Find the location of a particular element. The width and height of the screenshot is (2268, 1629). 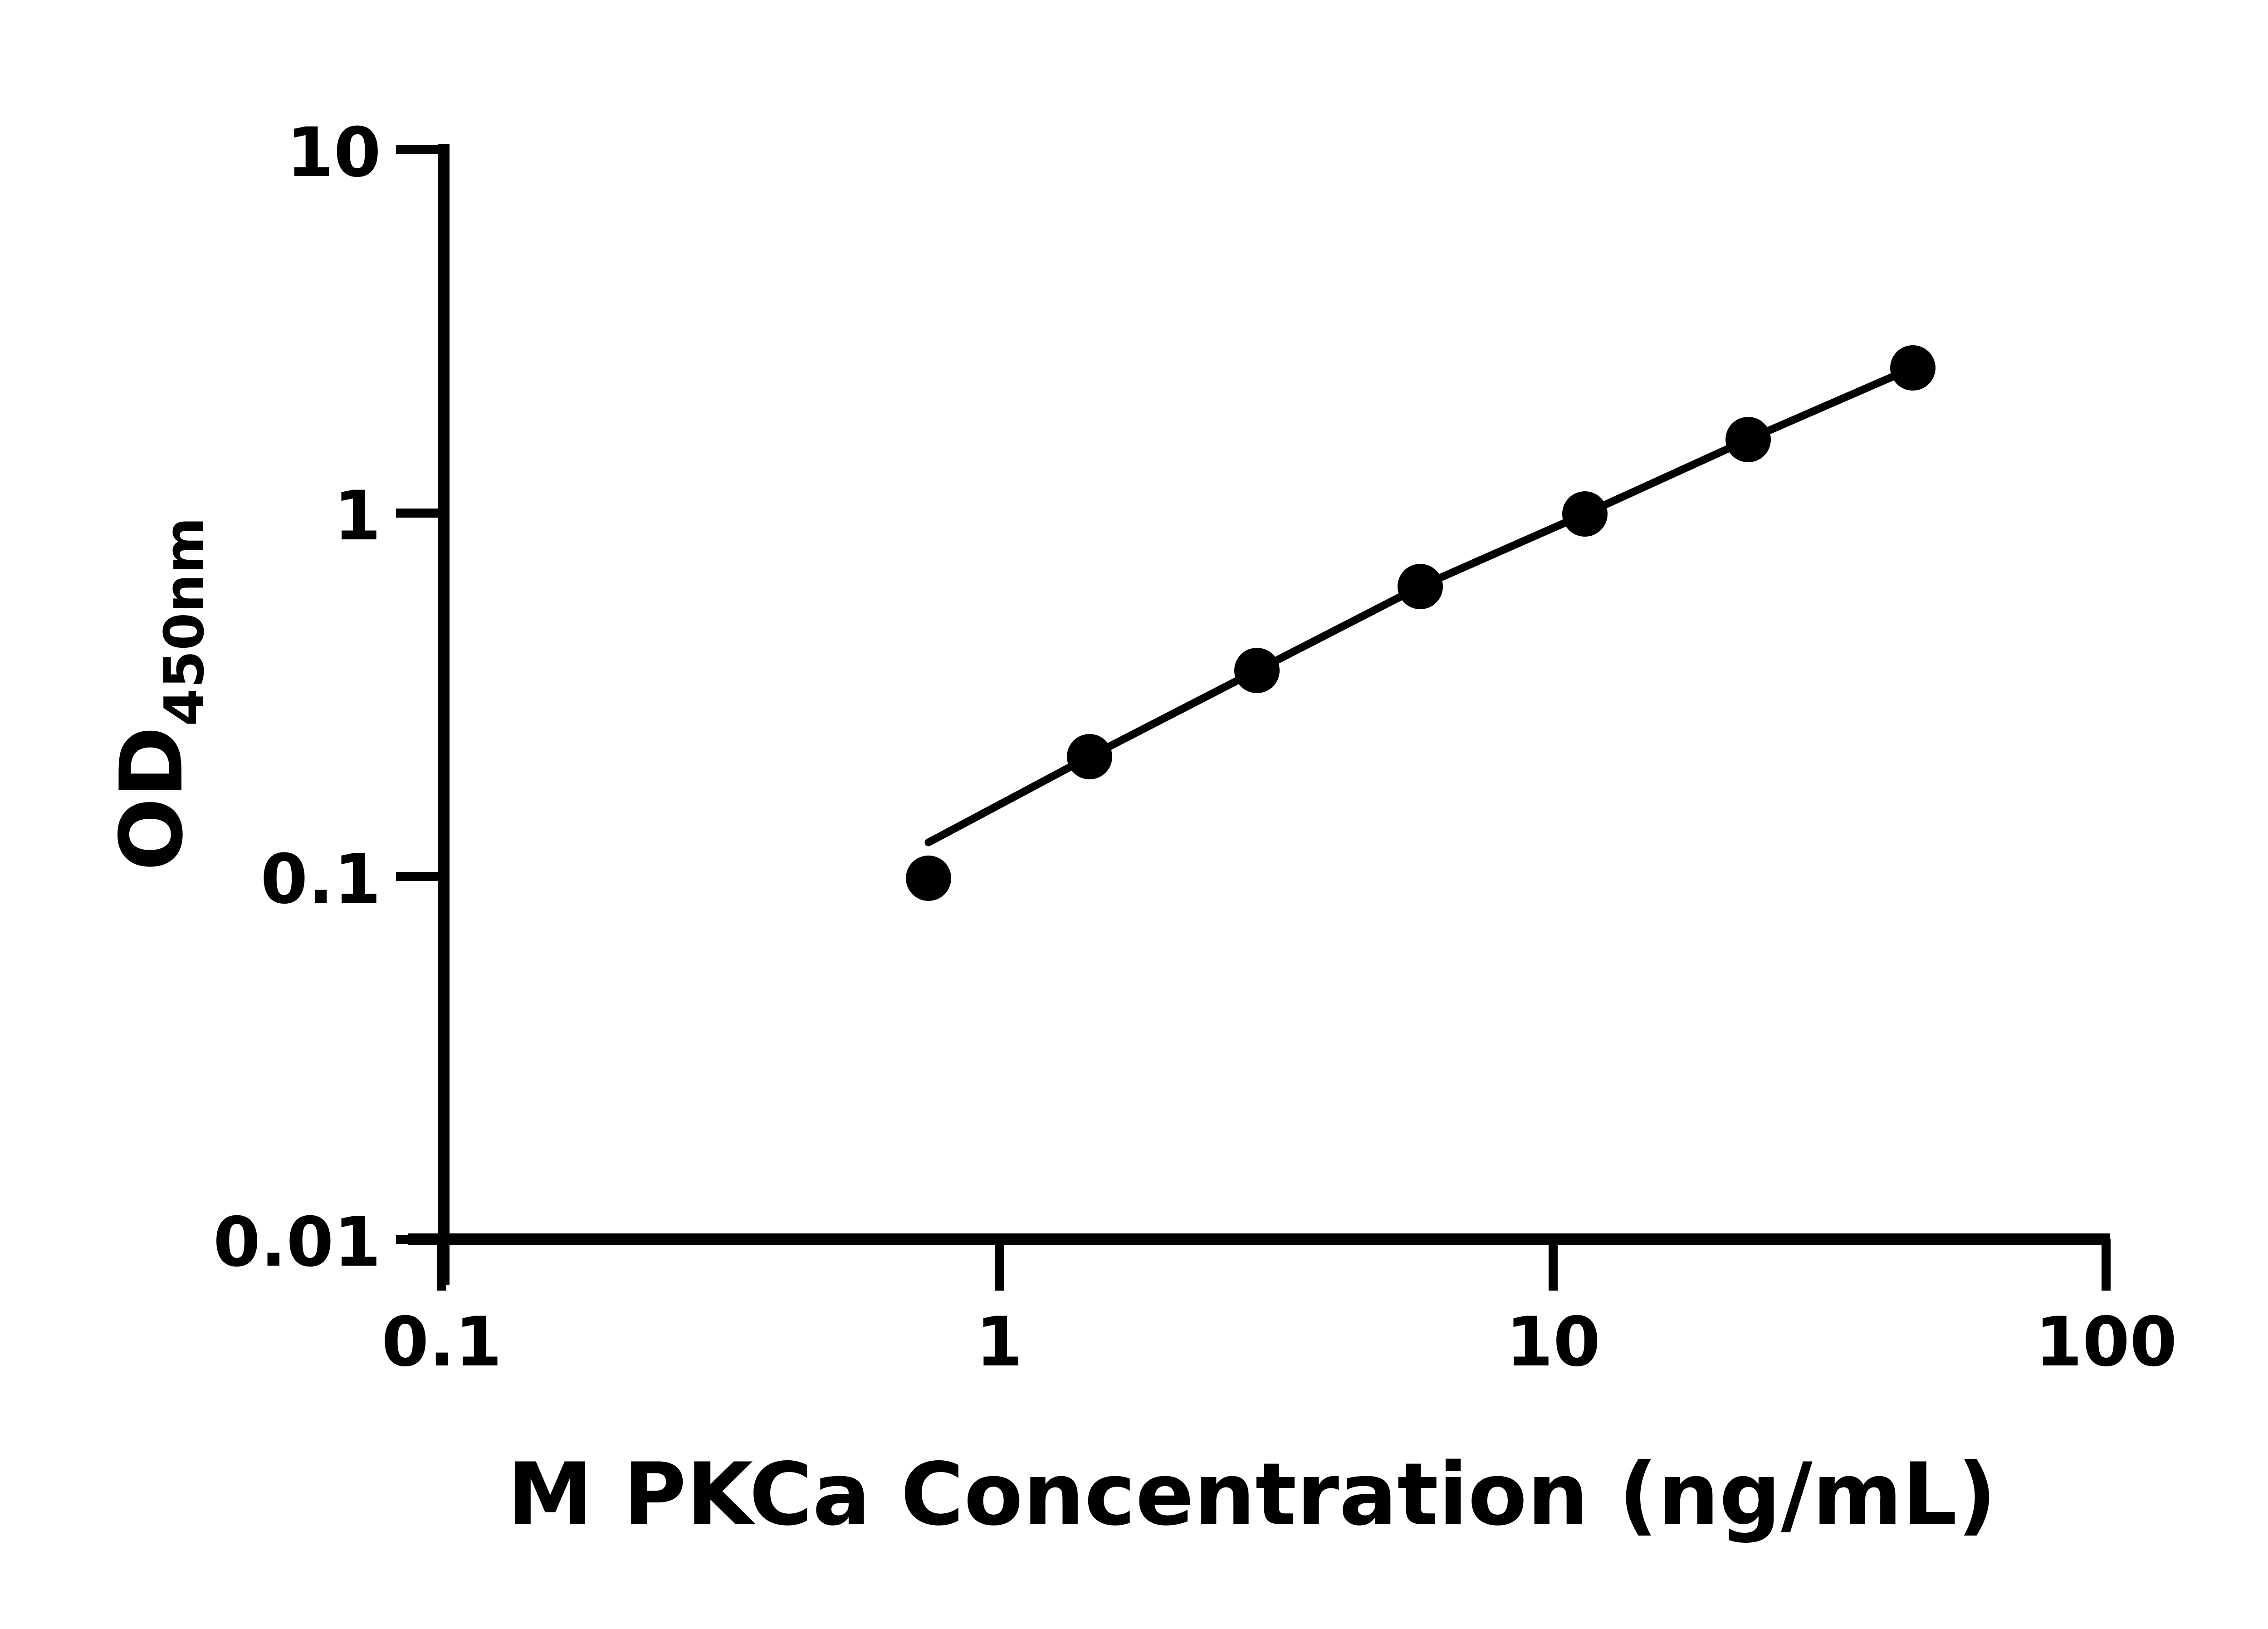

y-axis-title-sub: 450nm is located at coordinates (185, 621).